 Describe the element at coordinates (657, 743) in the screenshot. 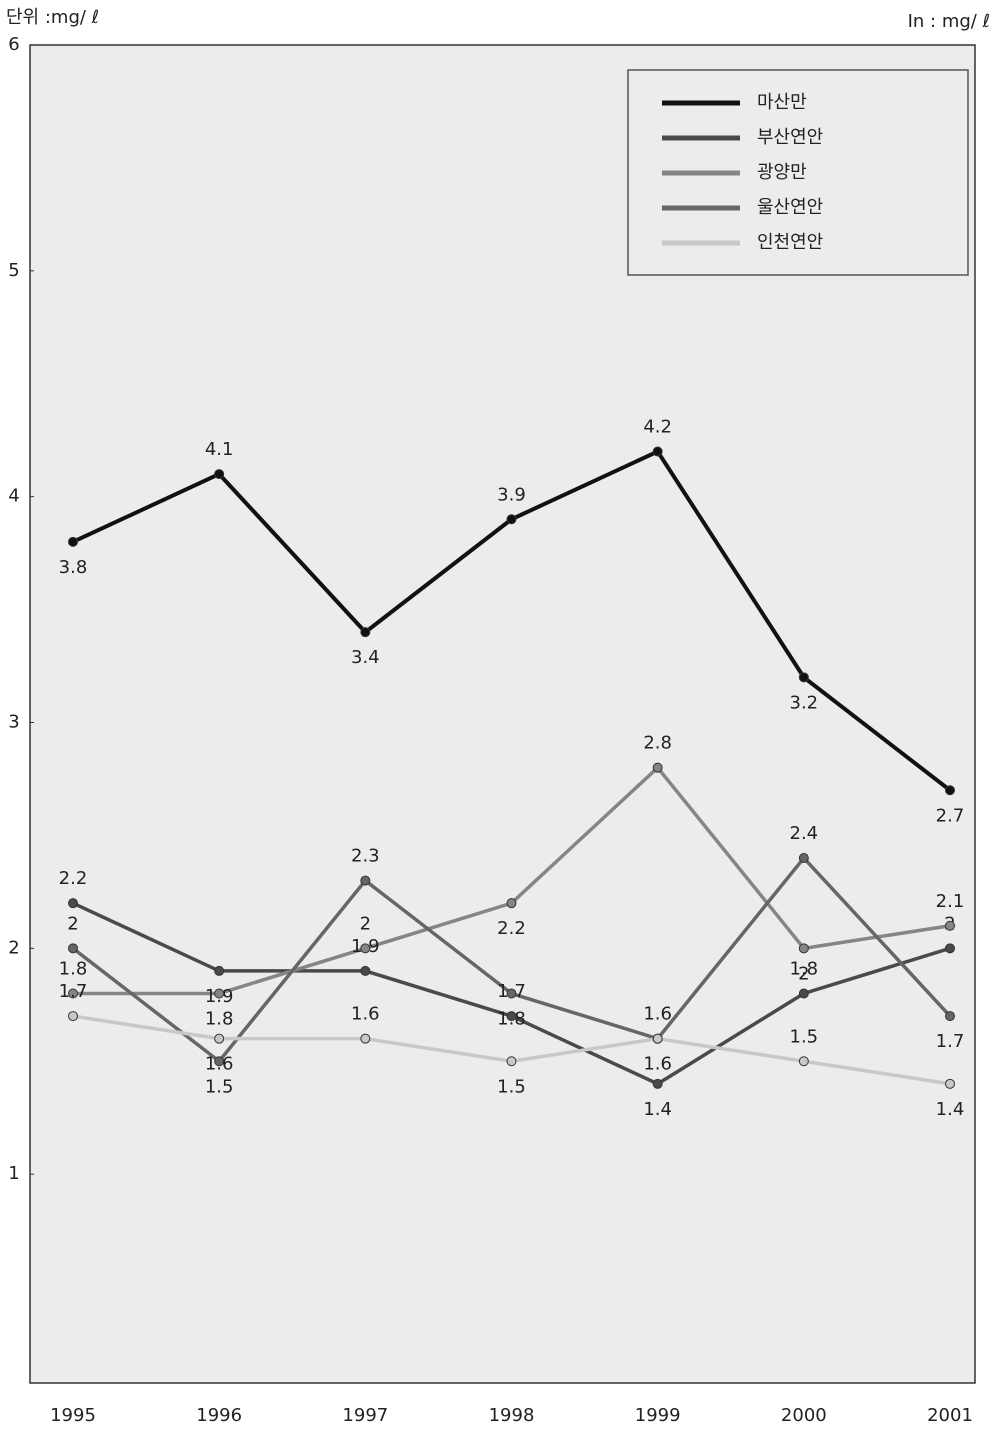

I see `data-label: 2.8` at that location.